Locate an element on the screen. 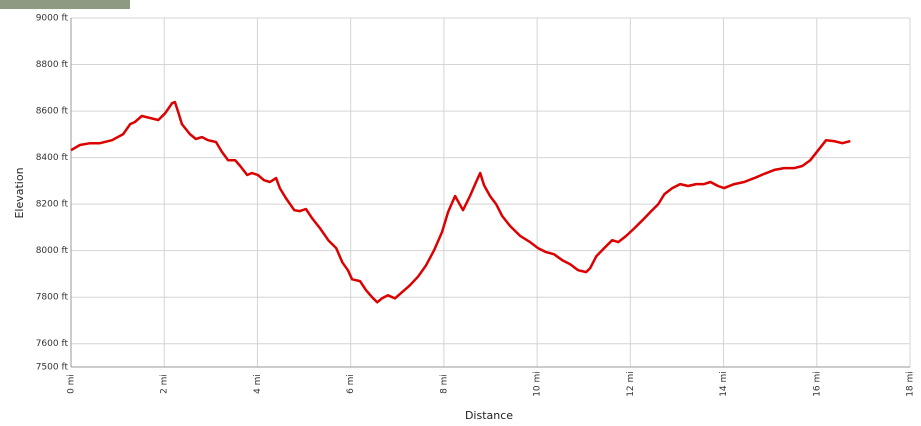  x-axis-title: Distance is located at coordinates (489, 415).